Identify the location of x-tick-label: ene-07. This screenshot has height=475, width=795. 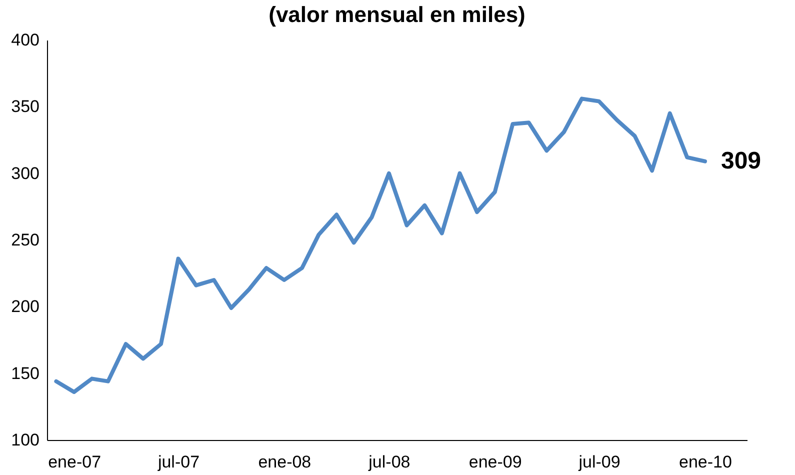
(75, 462).